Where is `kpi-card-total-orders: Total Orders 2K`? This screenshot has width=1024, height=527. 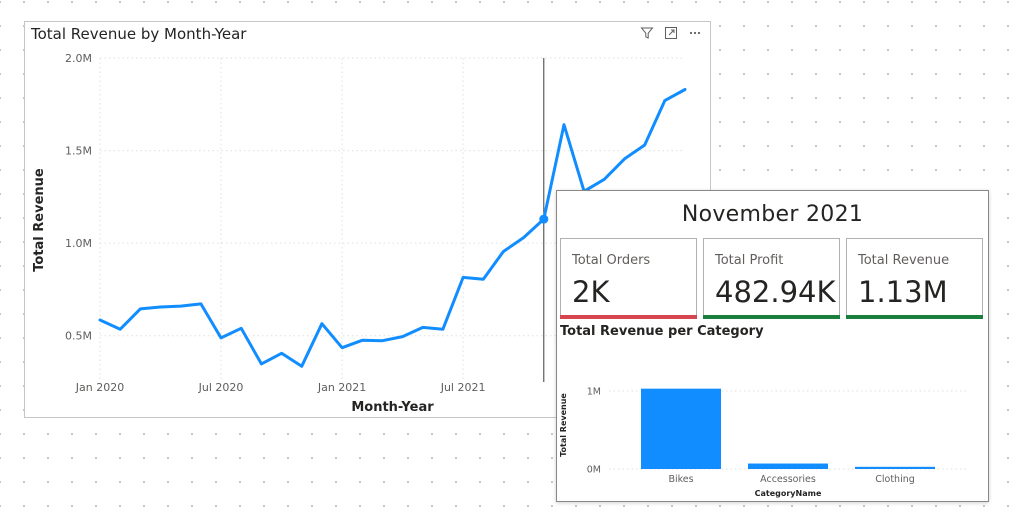
kpi-card-total-orders: Total Orders 2K is located at coordinates (628, 278).